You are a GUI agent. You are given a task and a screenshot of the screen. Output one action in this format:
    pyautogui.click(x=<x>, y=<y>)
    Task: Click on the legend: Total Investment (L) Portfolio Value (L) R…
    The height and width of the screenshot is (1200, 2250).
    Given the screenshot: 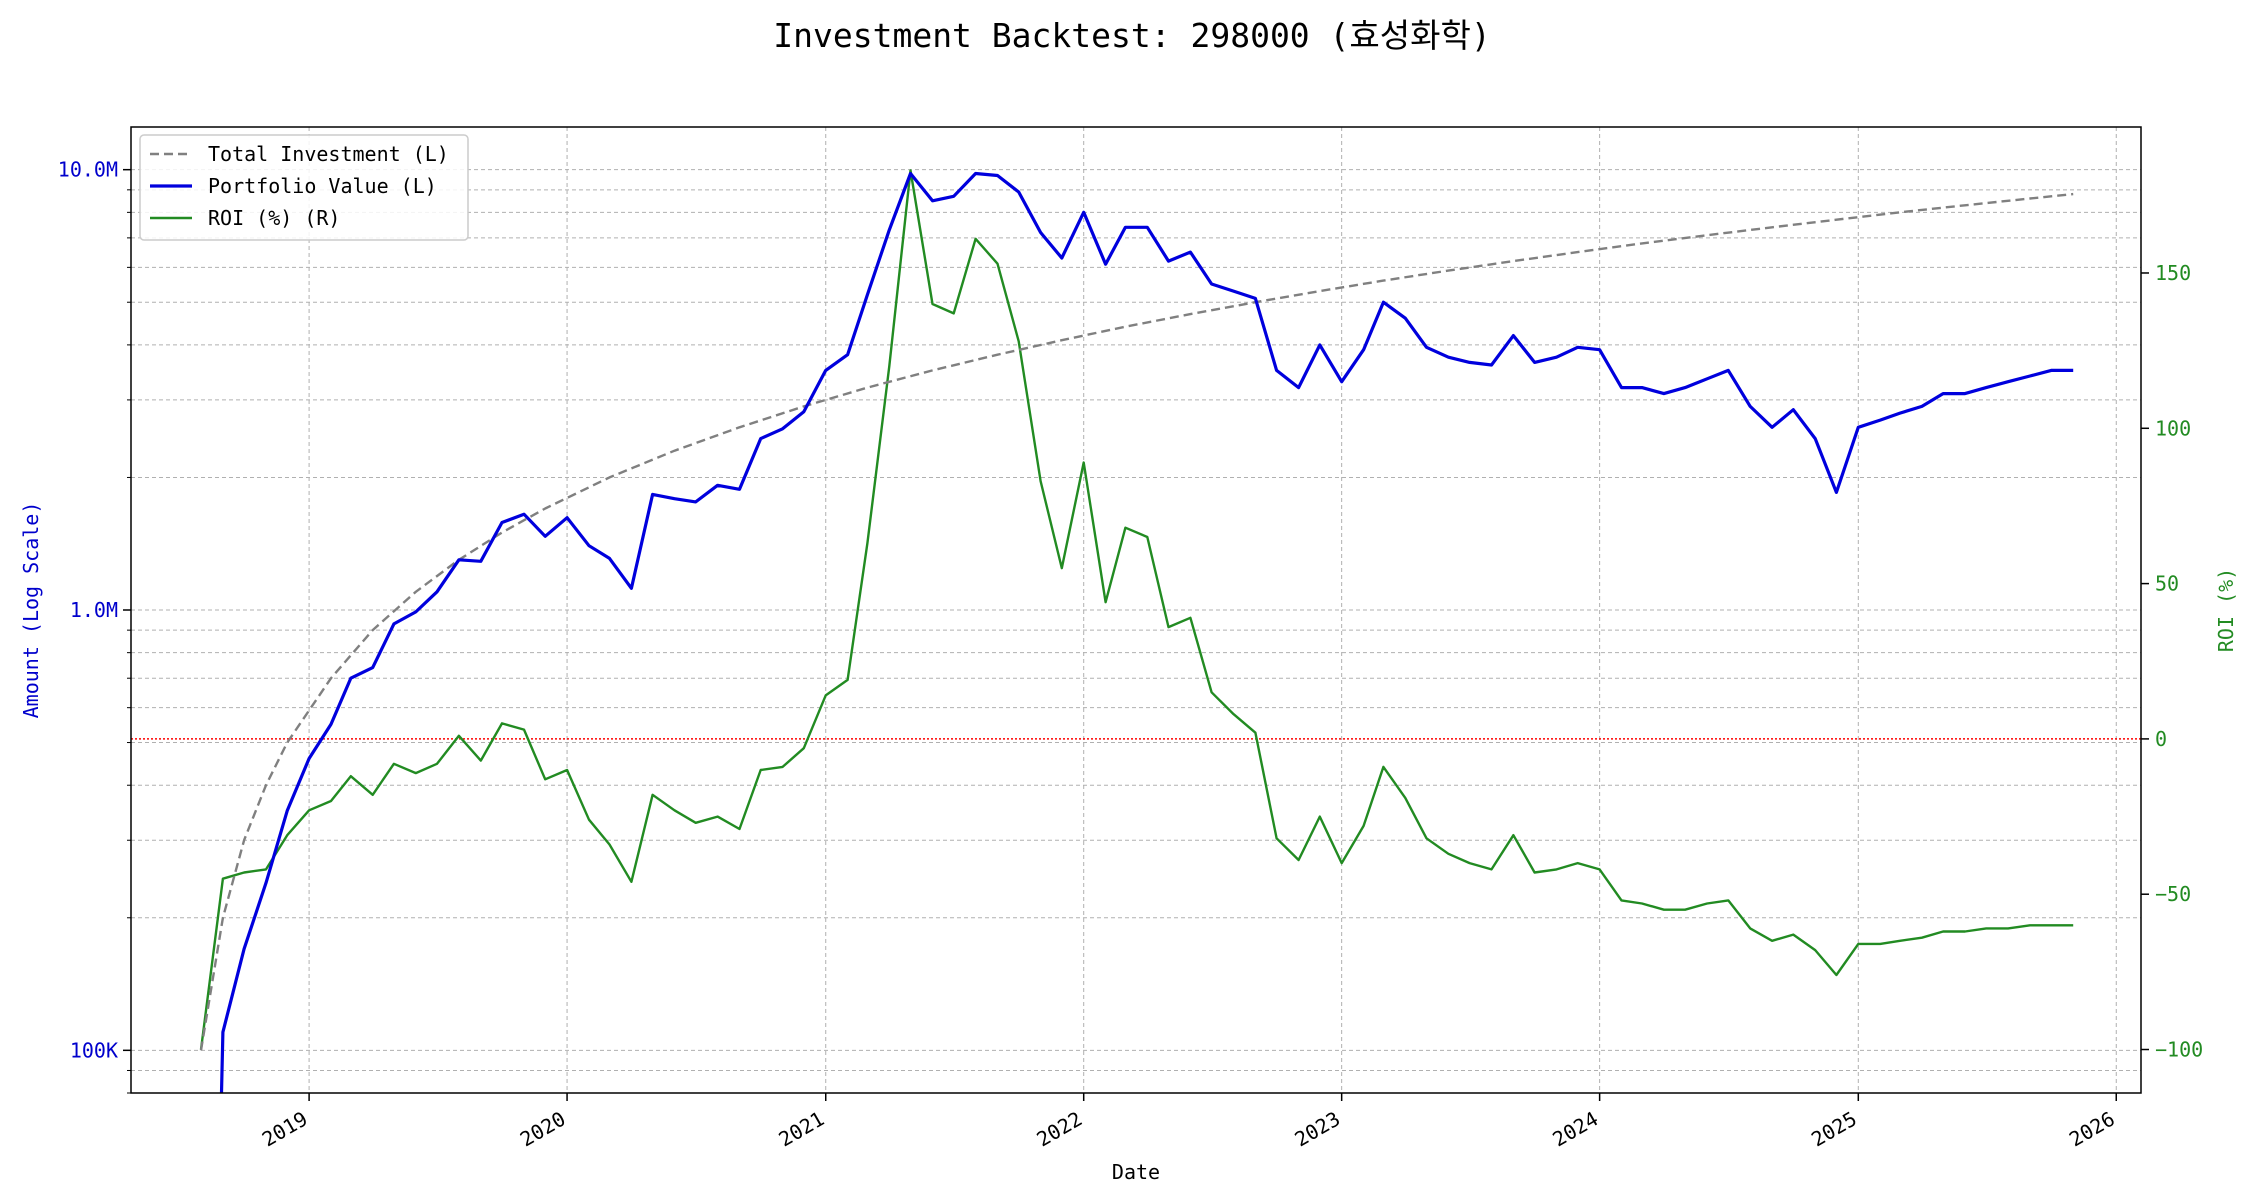 What is the action you would take?
    pyautogui.click(x=304, y=187)
    